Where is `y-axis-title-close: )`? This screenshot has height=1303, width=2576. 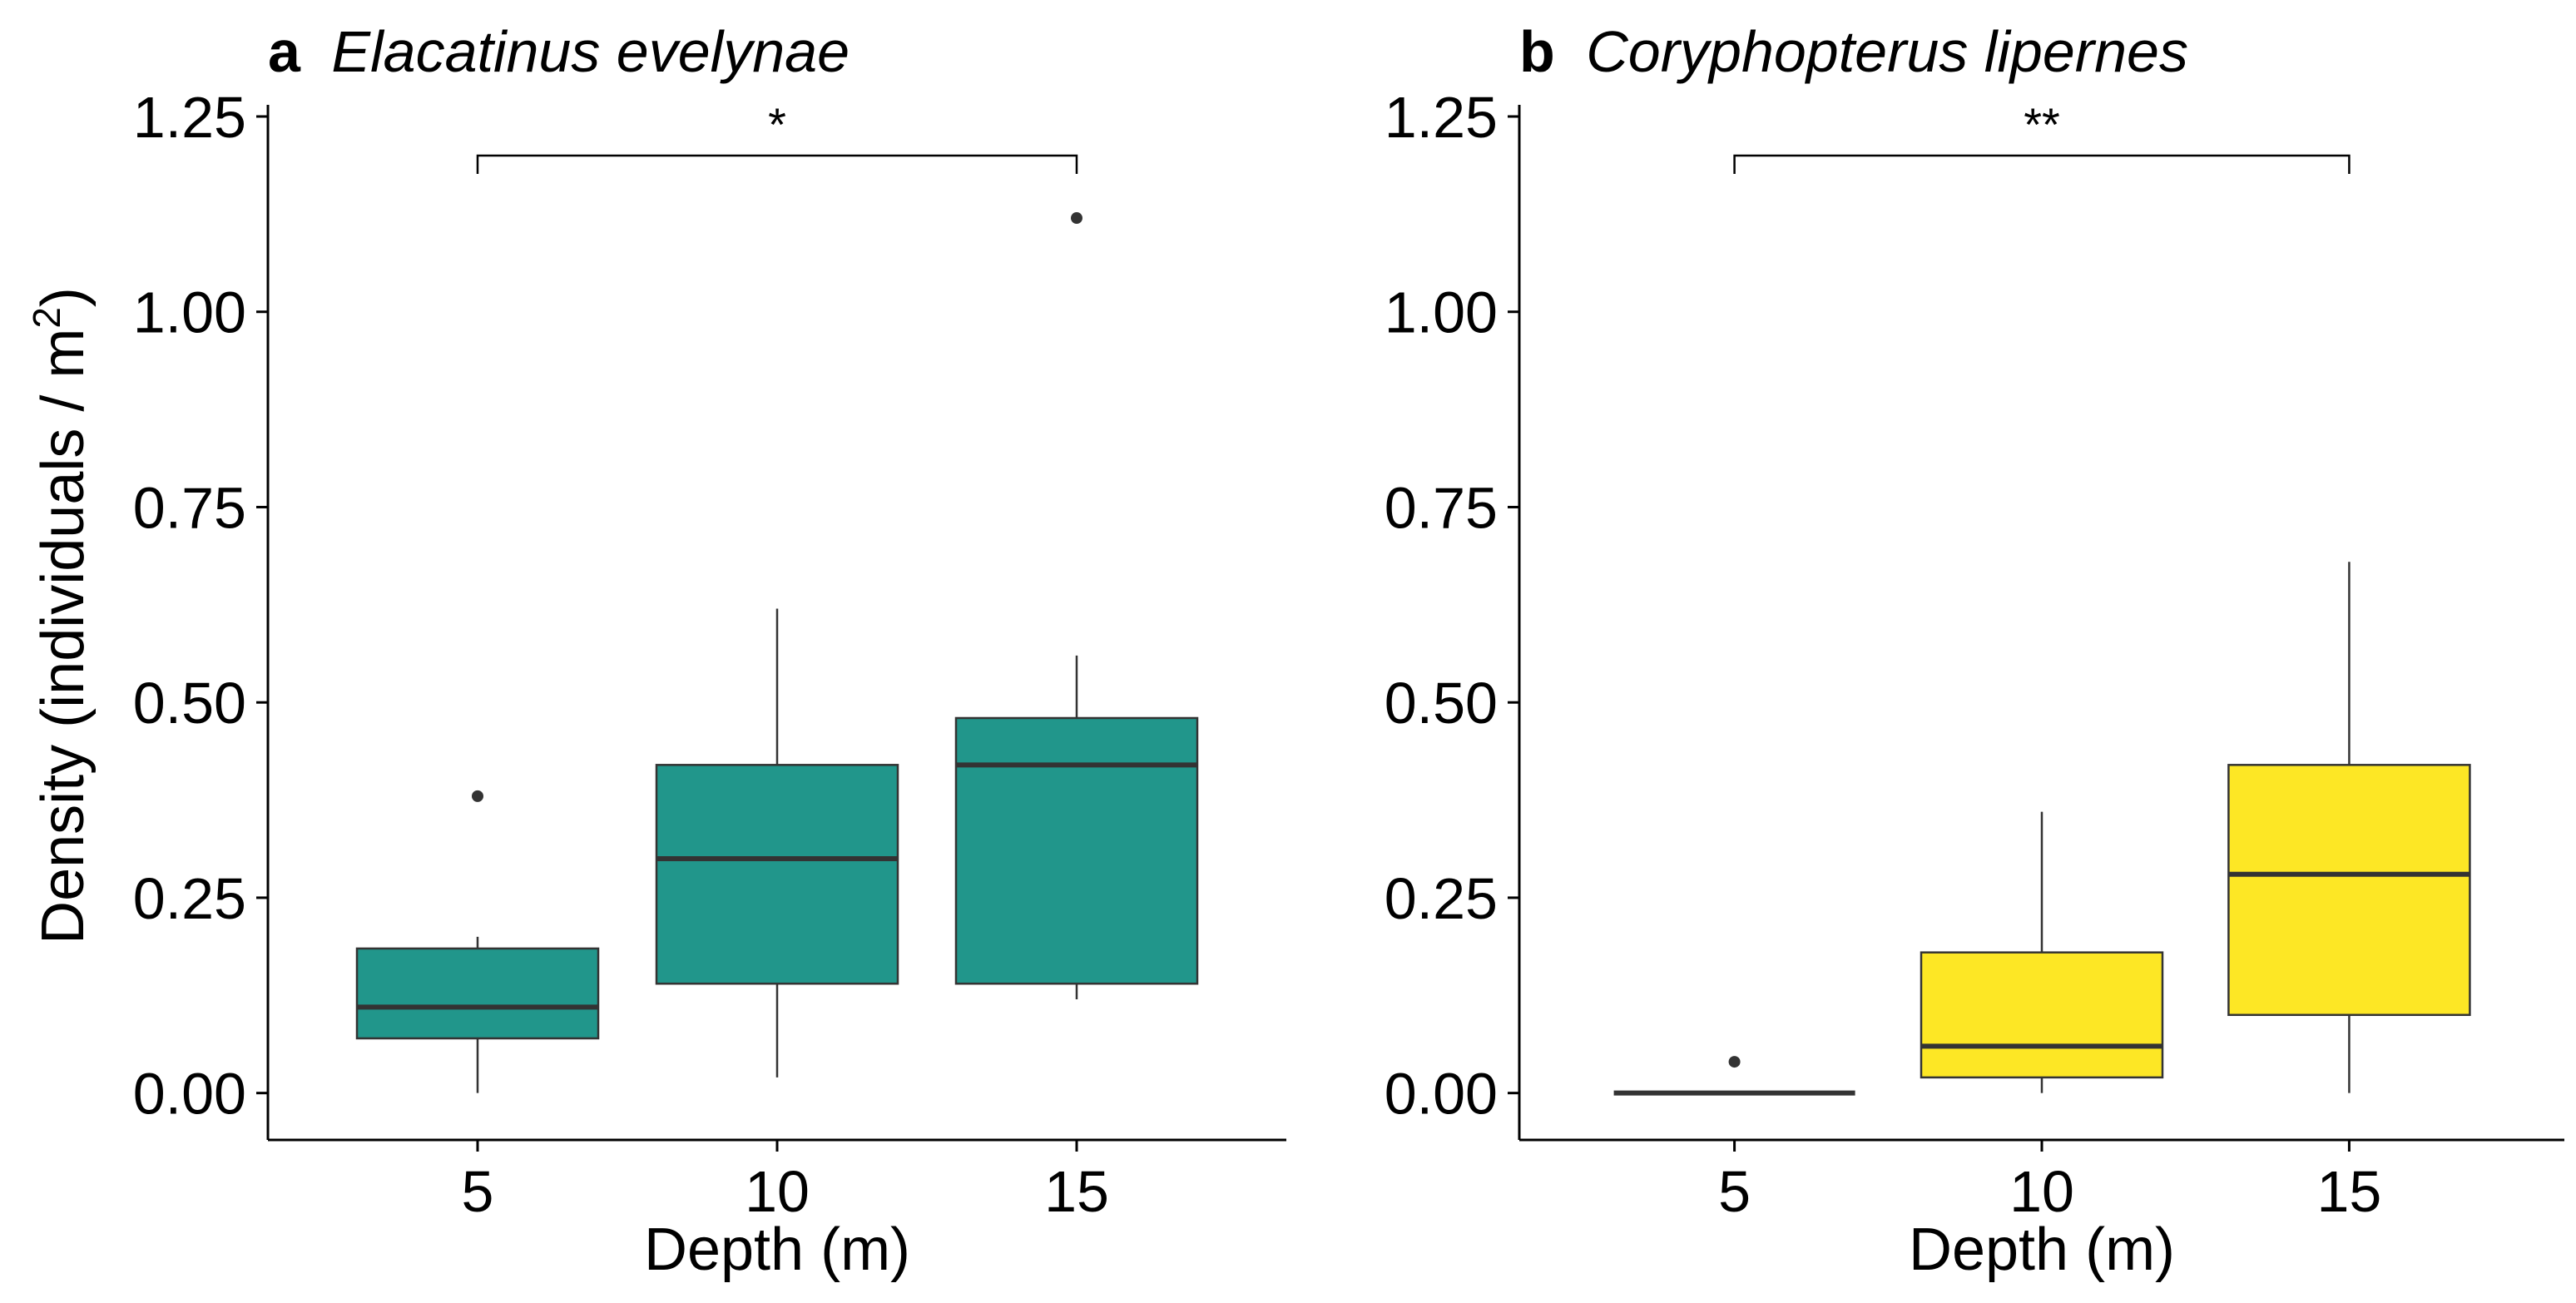 y-axis-title-close: ) is located at coordinates (63, 297).